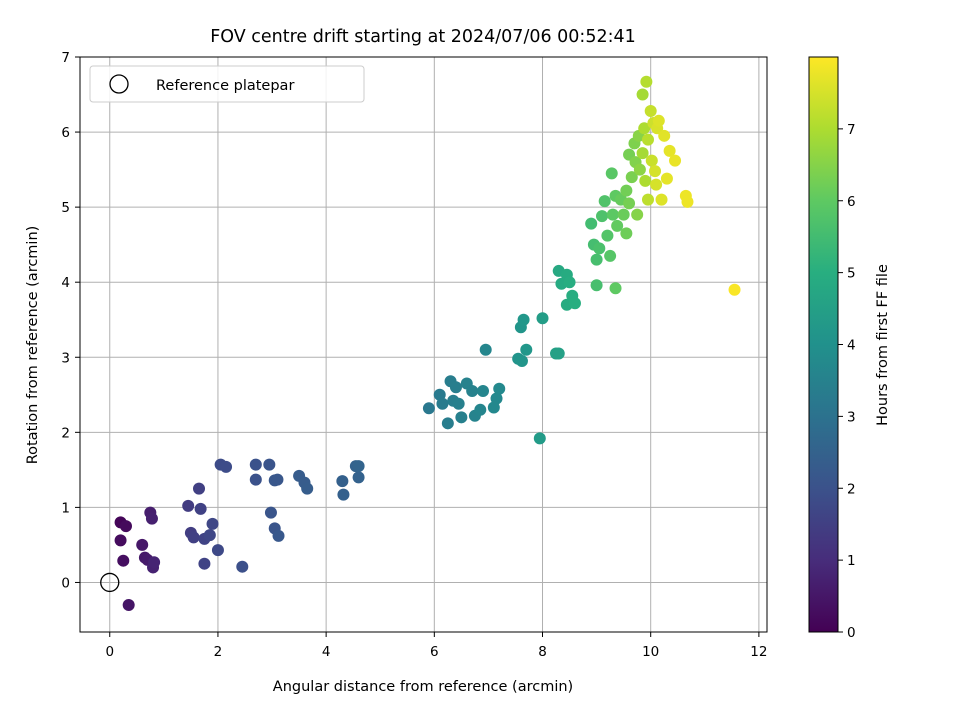 The image size is (960, 720). What do you see at coordinates (758, 652) in the screenshot?
I see `x-tick-label: 12` at bounding box center [758, 652].